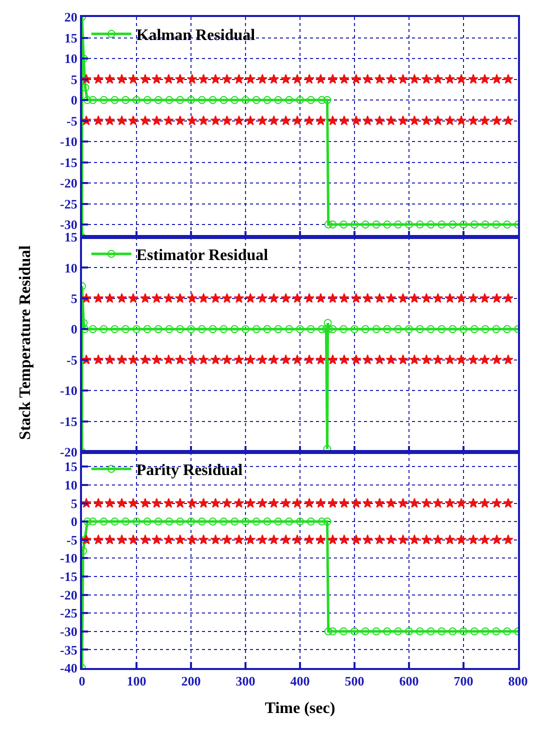 Image resolution: width=534 pixels, height=733 pixels. What do you see at coordinates (69, 650) in the screenshot?
I see `y-tick-label: -35` at bounding box center [69, 650].